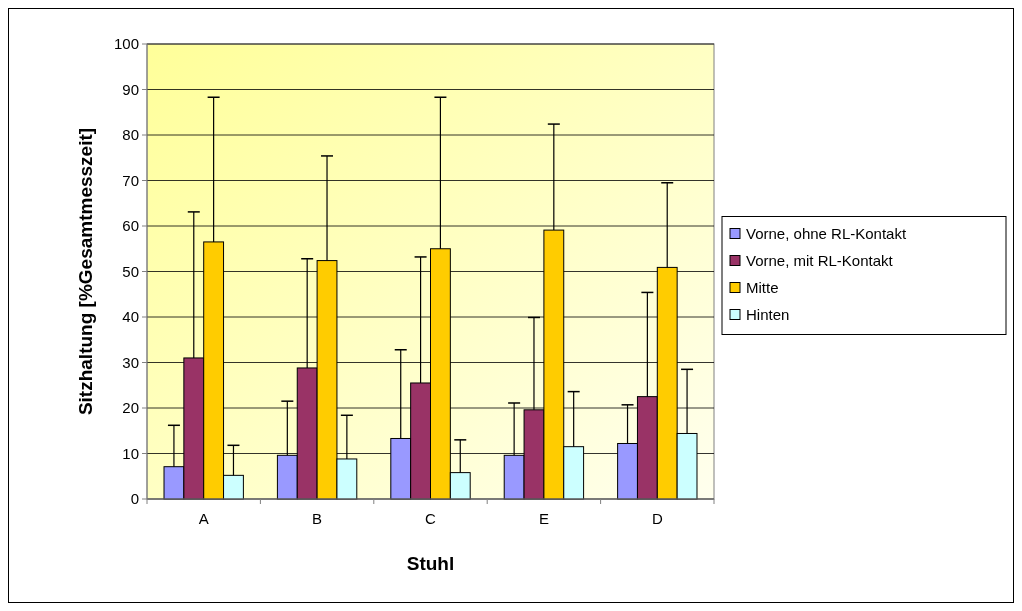  I want to click on x-tick-label: D, so click(657, 518).